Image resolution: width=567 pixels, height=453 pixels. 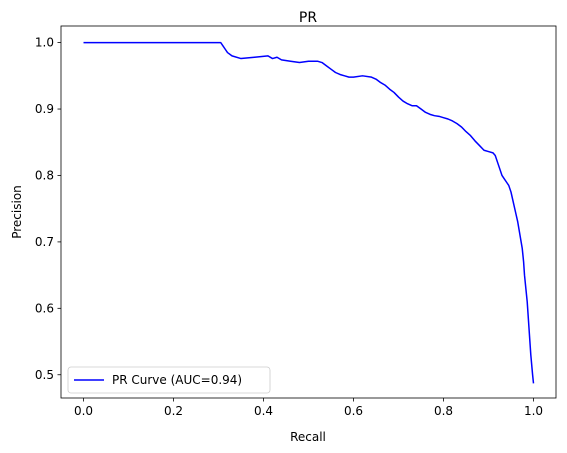 What do you see at coordinates (48, 209) in the screenshot?
I see `y-axis: 0.5 0.6 0.7 0.8 0.9 1.0` at bounding box center [48, 209].